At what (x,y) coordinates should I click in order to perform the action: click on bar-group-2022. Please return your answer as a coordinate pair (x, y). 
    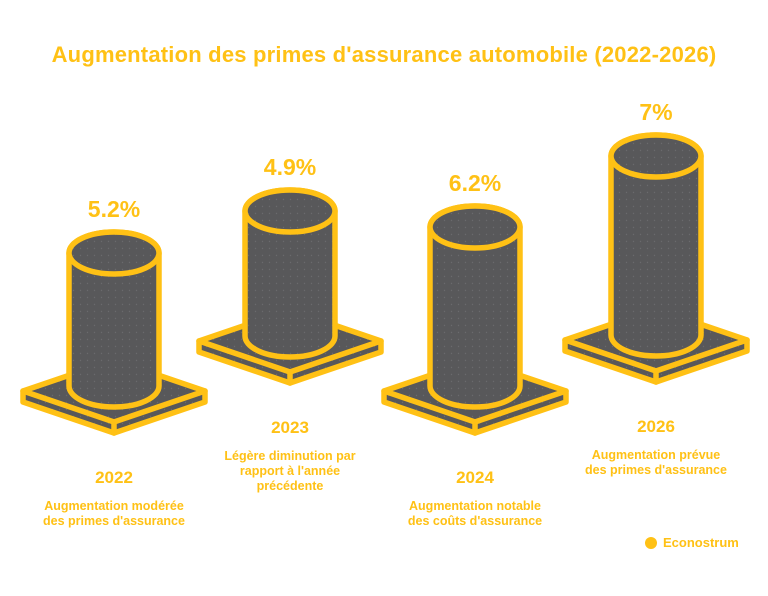
    Looking at the image, I should click on (114, 332).